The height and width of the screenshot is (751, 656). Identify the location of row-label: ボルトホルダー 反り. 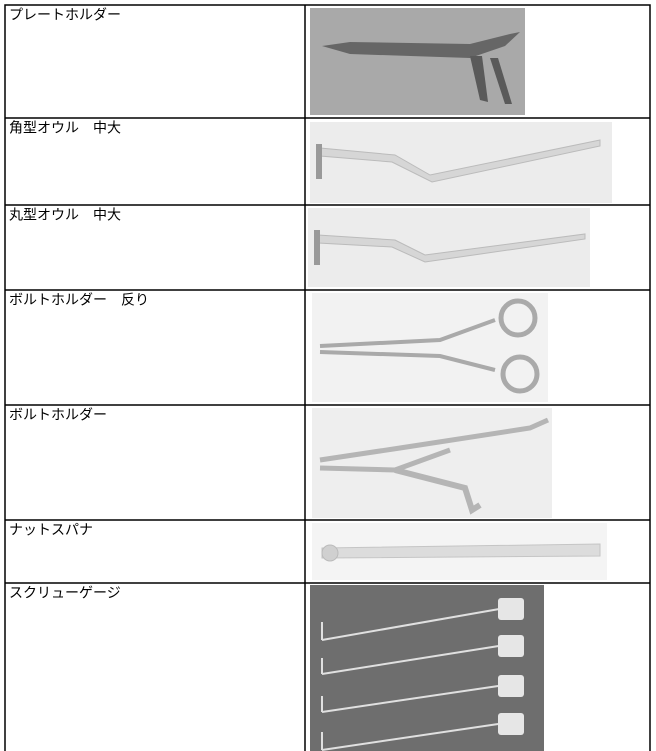
(79, 301).